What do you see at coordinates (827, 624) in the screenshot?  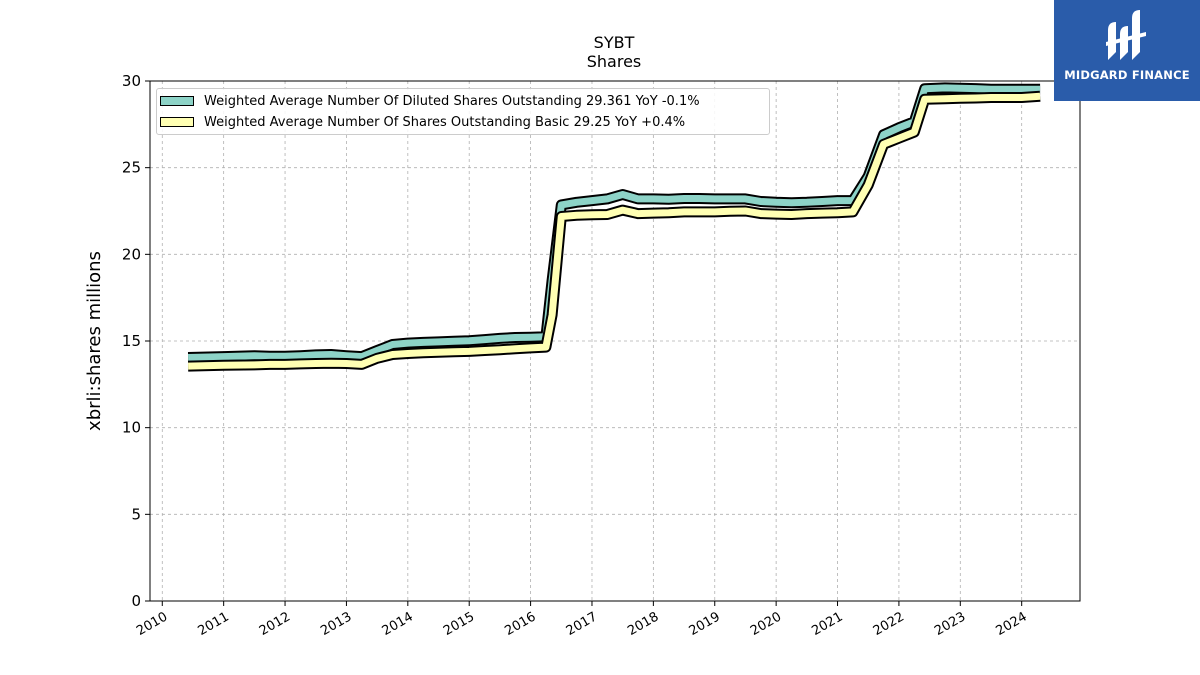 I see `x-tick-label: 2021` at bounding box center [827, 624].